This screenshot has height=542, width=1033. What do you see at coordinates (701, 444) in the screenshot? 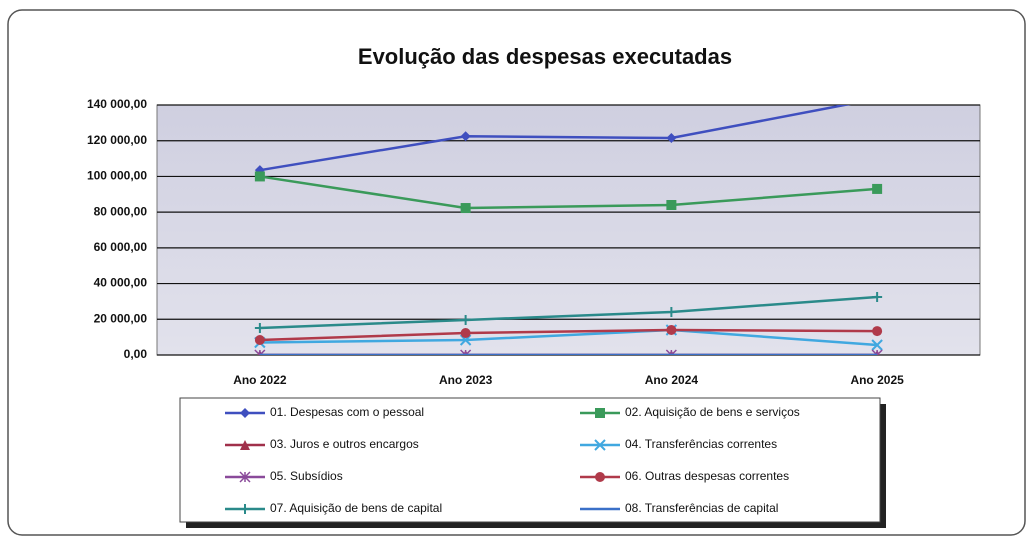
I see `legend-label: 04. Transferências correntes` at bounding box center [701, 444].